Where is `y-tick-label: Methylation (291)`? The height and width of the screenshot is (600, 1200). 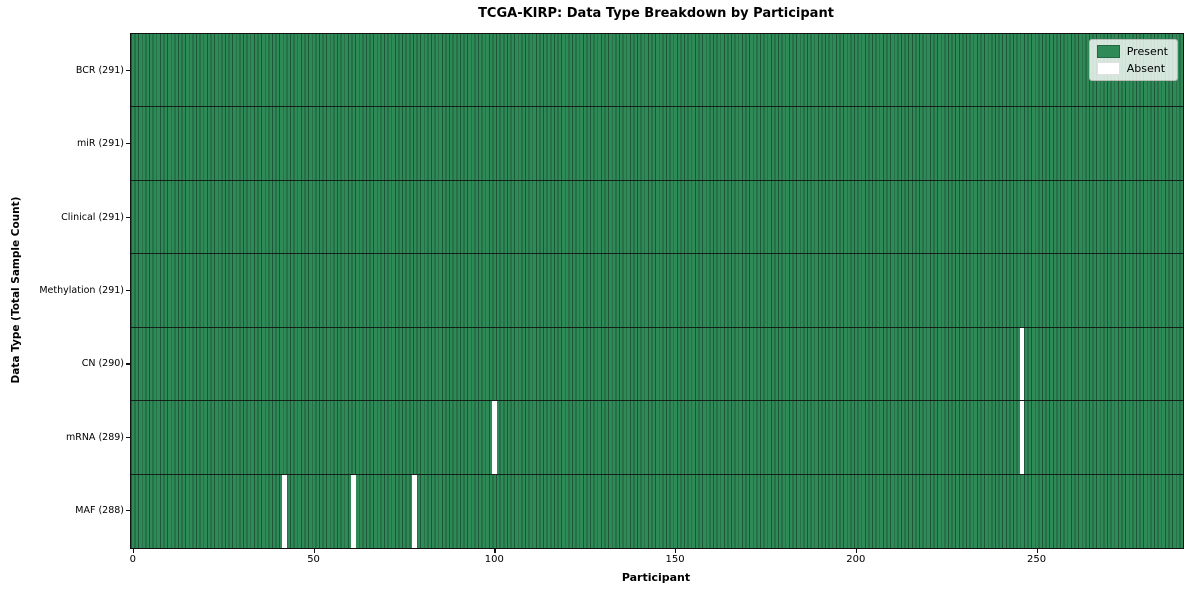
y-tick-label: Methylation (291) is located at coordinates (81, 290).